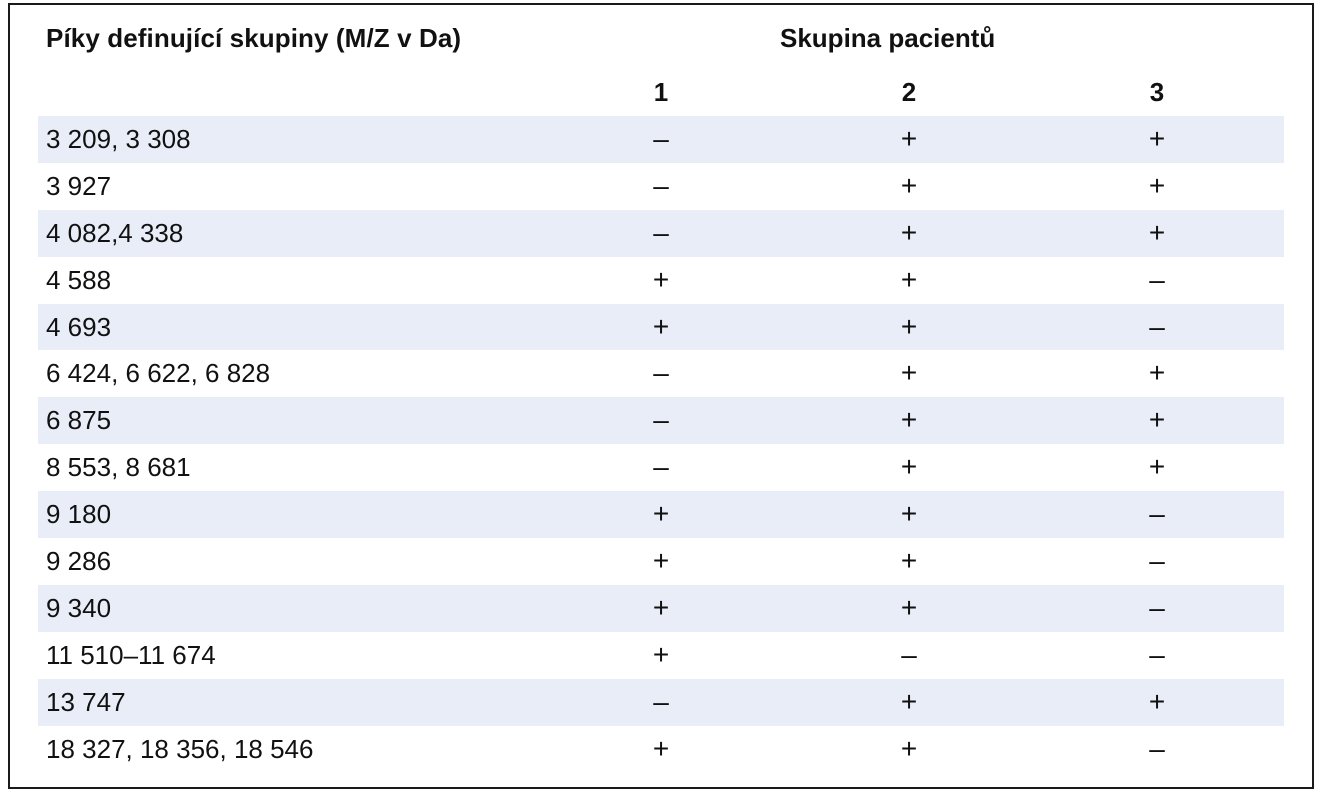 The width and height of the screenshot is (1321, 800). What do you see at coordinates (79, 185) in the screenshot?
I see `row-peaks-label: 3 927` at bounding box center [79, 185].